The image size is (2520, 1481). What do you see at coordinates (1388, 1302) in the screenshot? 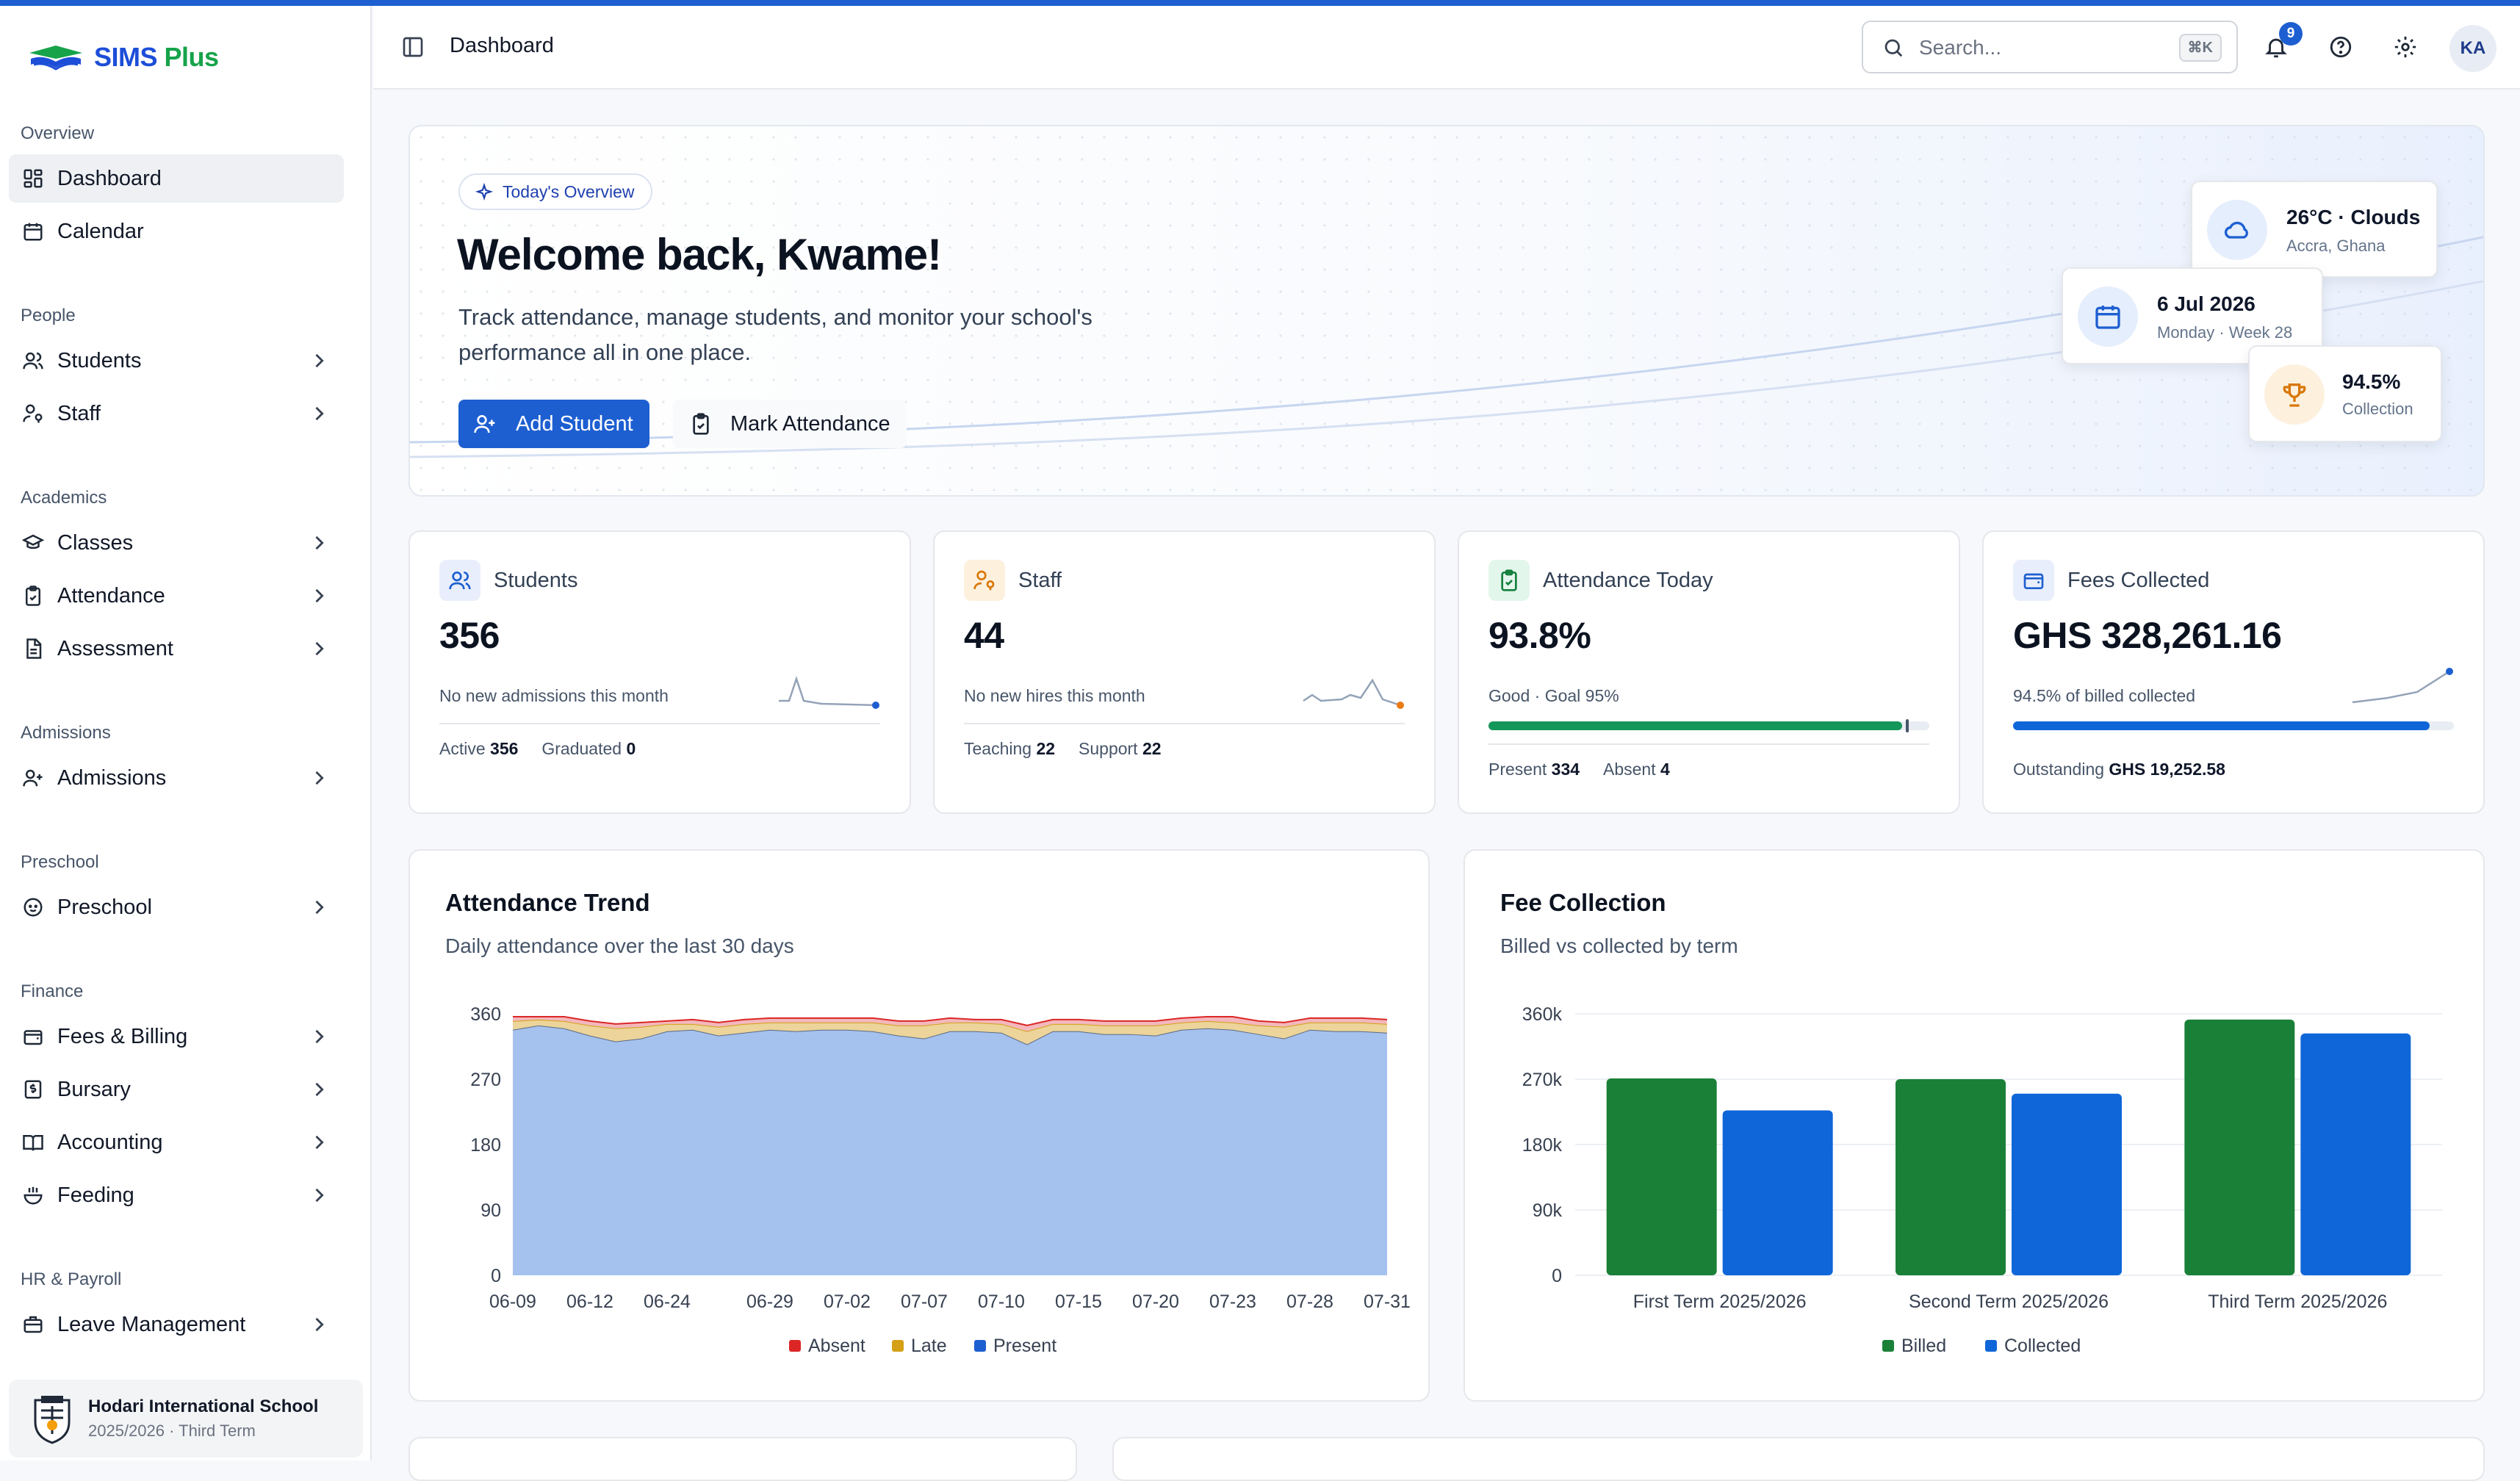
I see `x-tick-label: 07-31` at bounding box center [1388, 1302].